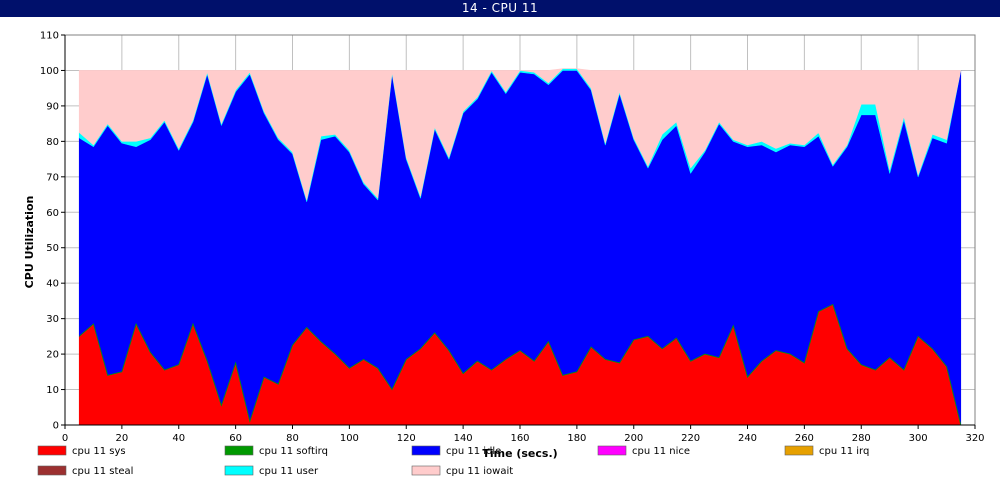 The height and width of the screenshot is (504, 1000). I want to click on legend-swatch-irq, so click(799, 450).